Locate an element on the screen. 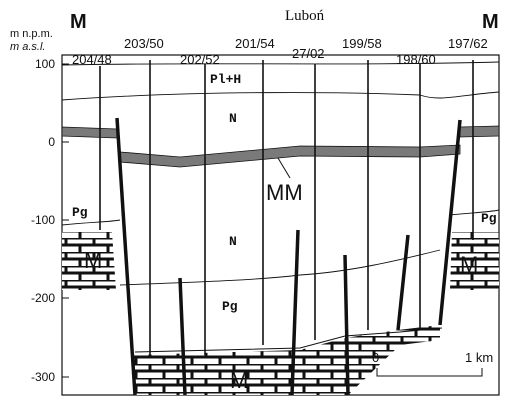 The image size is (507, 419). well-label: 27/02 is located at coordinates (308, 53).